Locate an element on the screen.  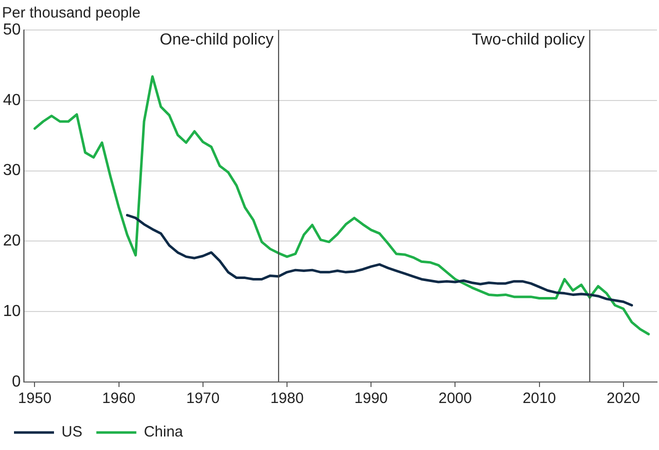
x-tick-label: 1970 is located at coordinates (203, 399).